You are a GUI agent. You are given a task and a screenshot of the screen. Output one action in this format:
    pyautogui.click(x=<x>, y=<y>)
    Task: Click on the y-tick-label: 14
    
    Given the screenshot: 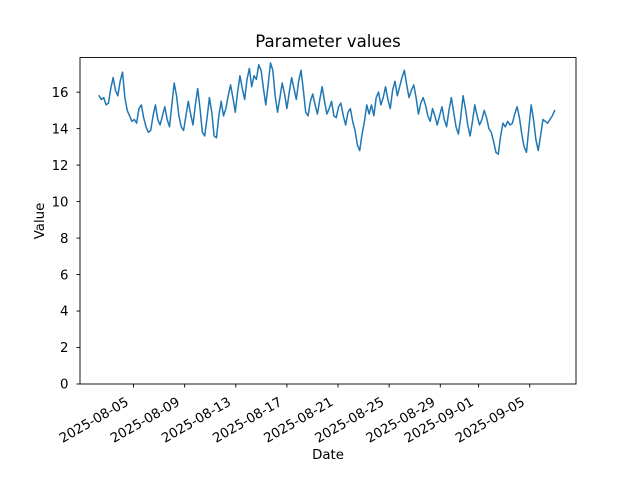 What is the action you would take?
    pyautogui.click(x=60, y=129)
    